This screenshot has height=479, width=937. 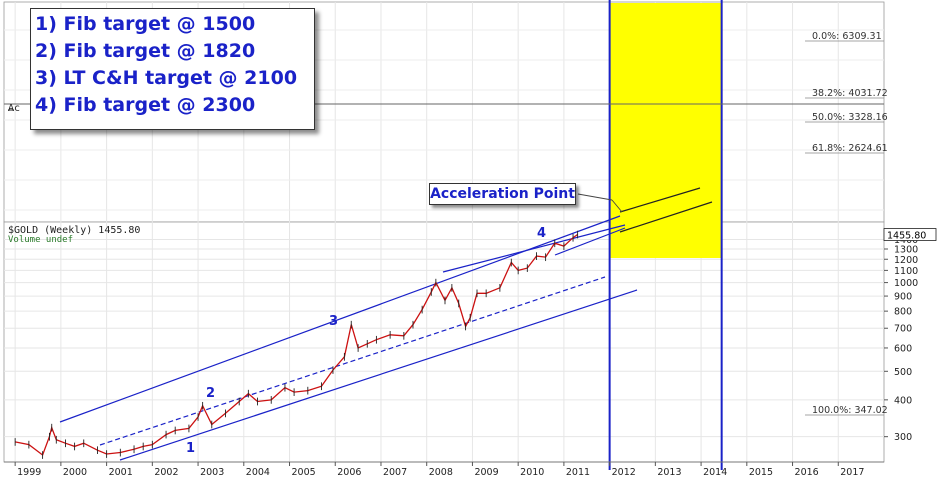 What do you see at coordinates (333, 321) in the screenshot?
I see `wave-label-3: 3` at bounding box center [333, 321].